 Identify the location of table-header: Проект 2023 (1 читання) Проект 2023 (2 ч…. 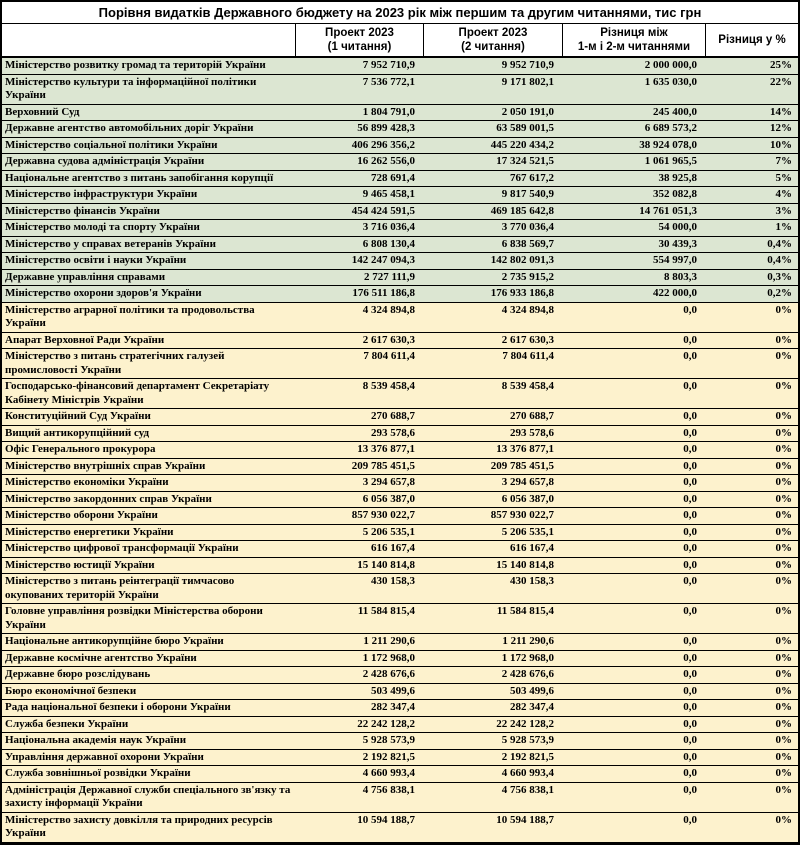
(400, 41).